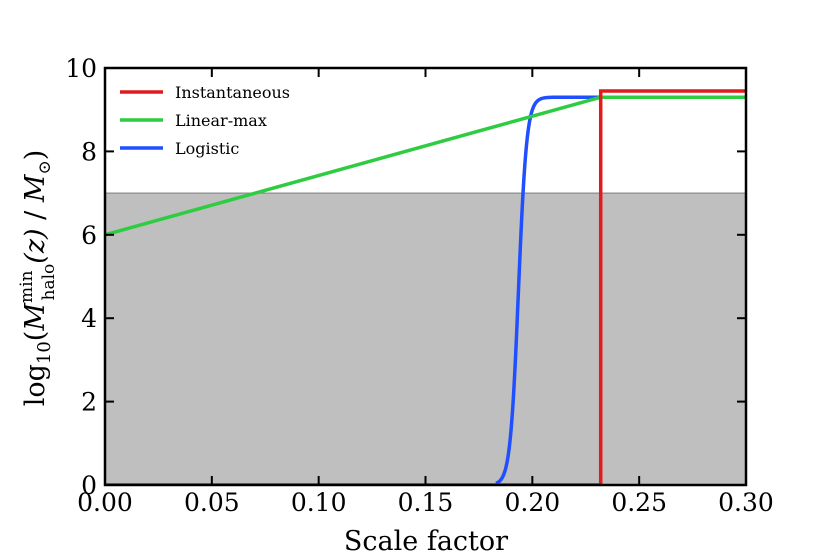 The image size is (830, 554). Describe the element at coordinates (45, 167) in the screenshot. I see `y-label-sun-subscript: ⊙` at that location.